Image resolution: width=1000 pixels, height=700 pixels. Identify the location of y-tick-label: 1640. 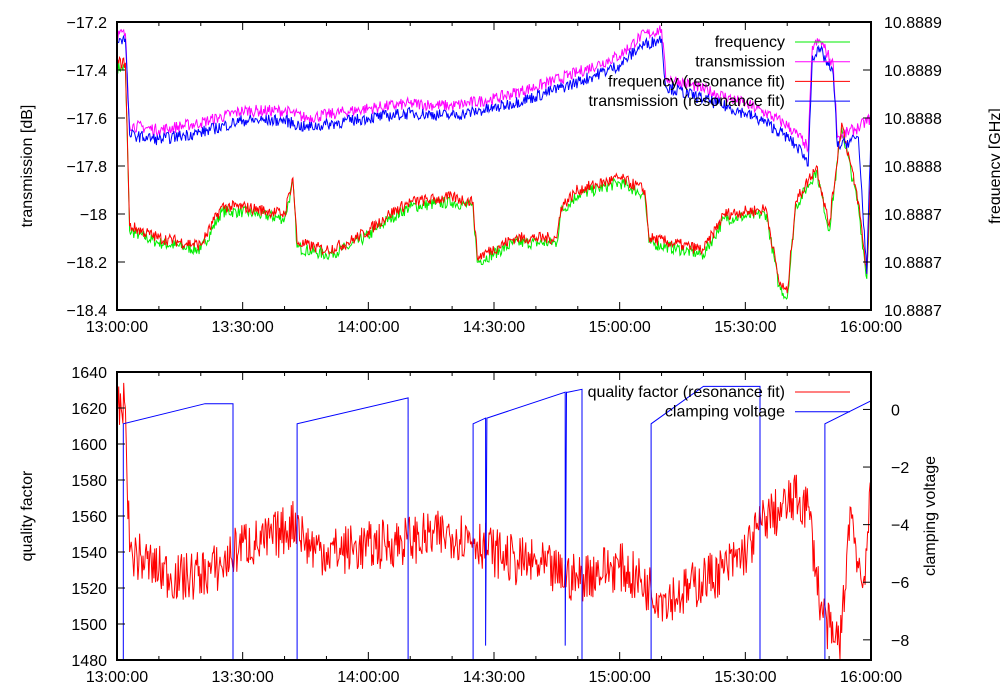
(89, 373).